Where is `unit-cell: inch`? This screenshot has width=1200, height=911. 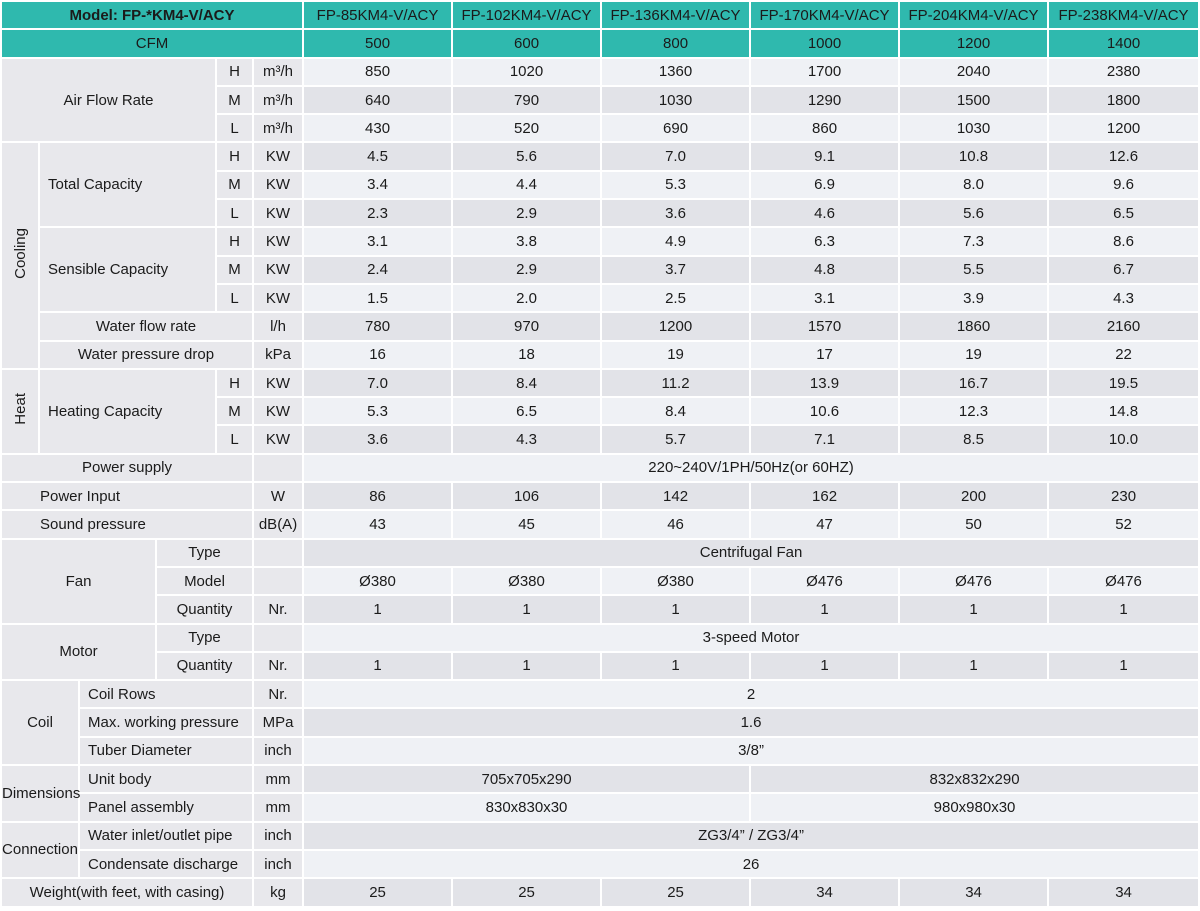
unit-cell: inch is located at coordinates (278, 751).